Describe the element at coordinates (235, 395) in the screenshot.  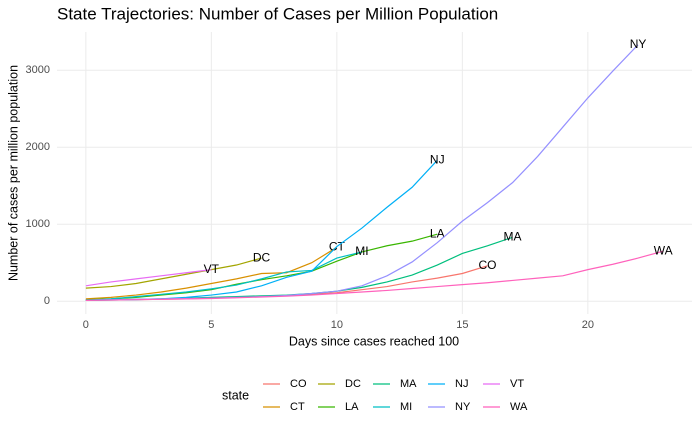
I see `legend-title: state` at that location.